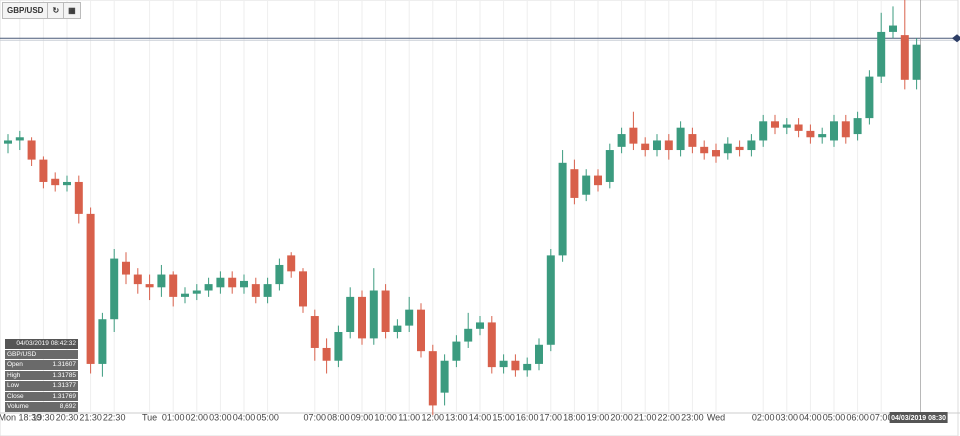 Image resolution: width=960 pixels, height=436 pixels. I want to click on info-label: Close, so click(15, 396).